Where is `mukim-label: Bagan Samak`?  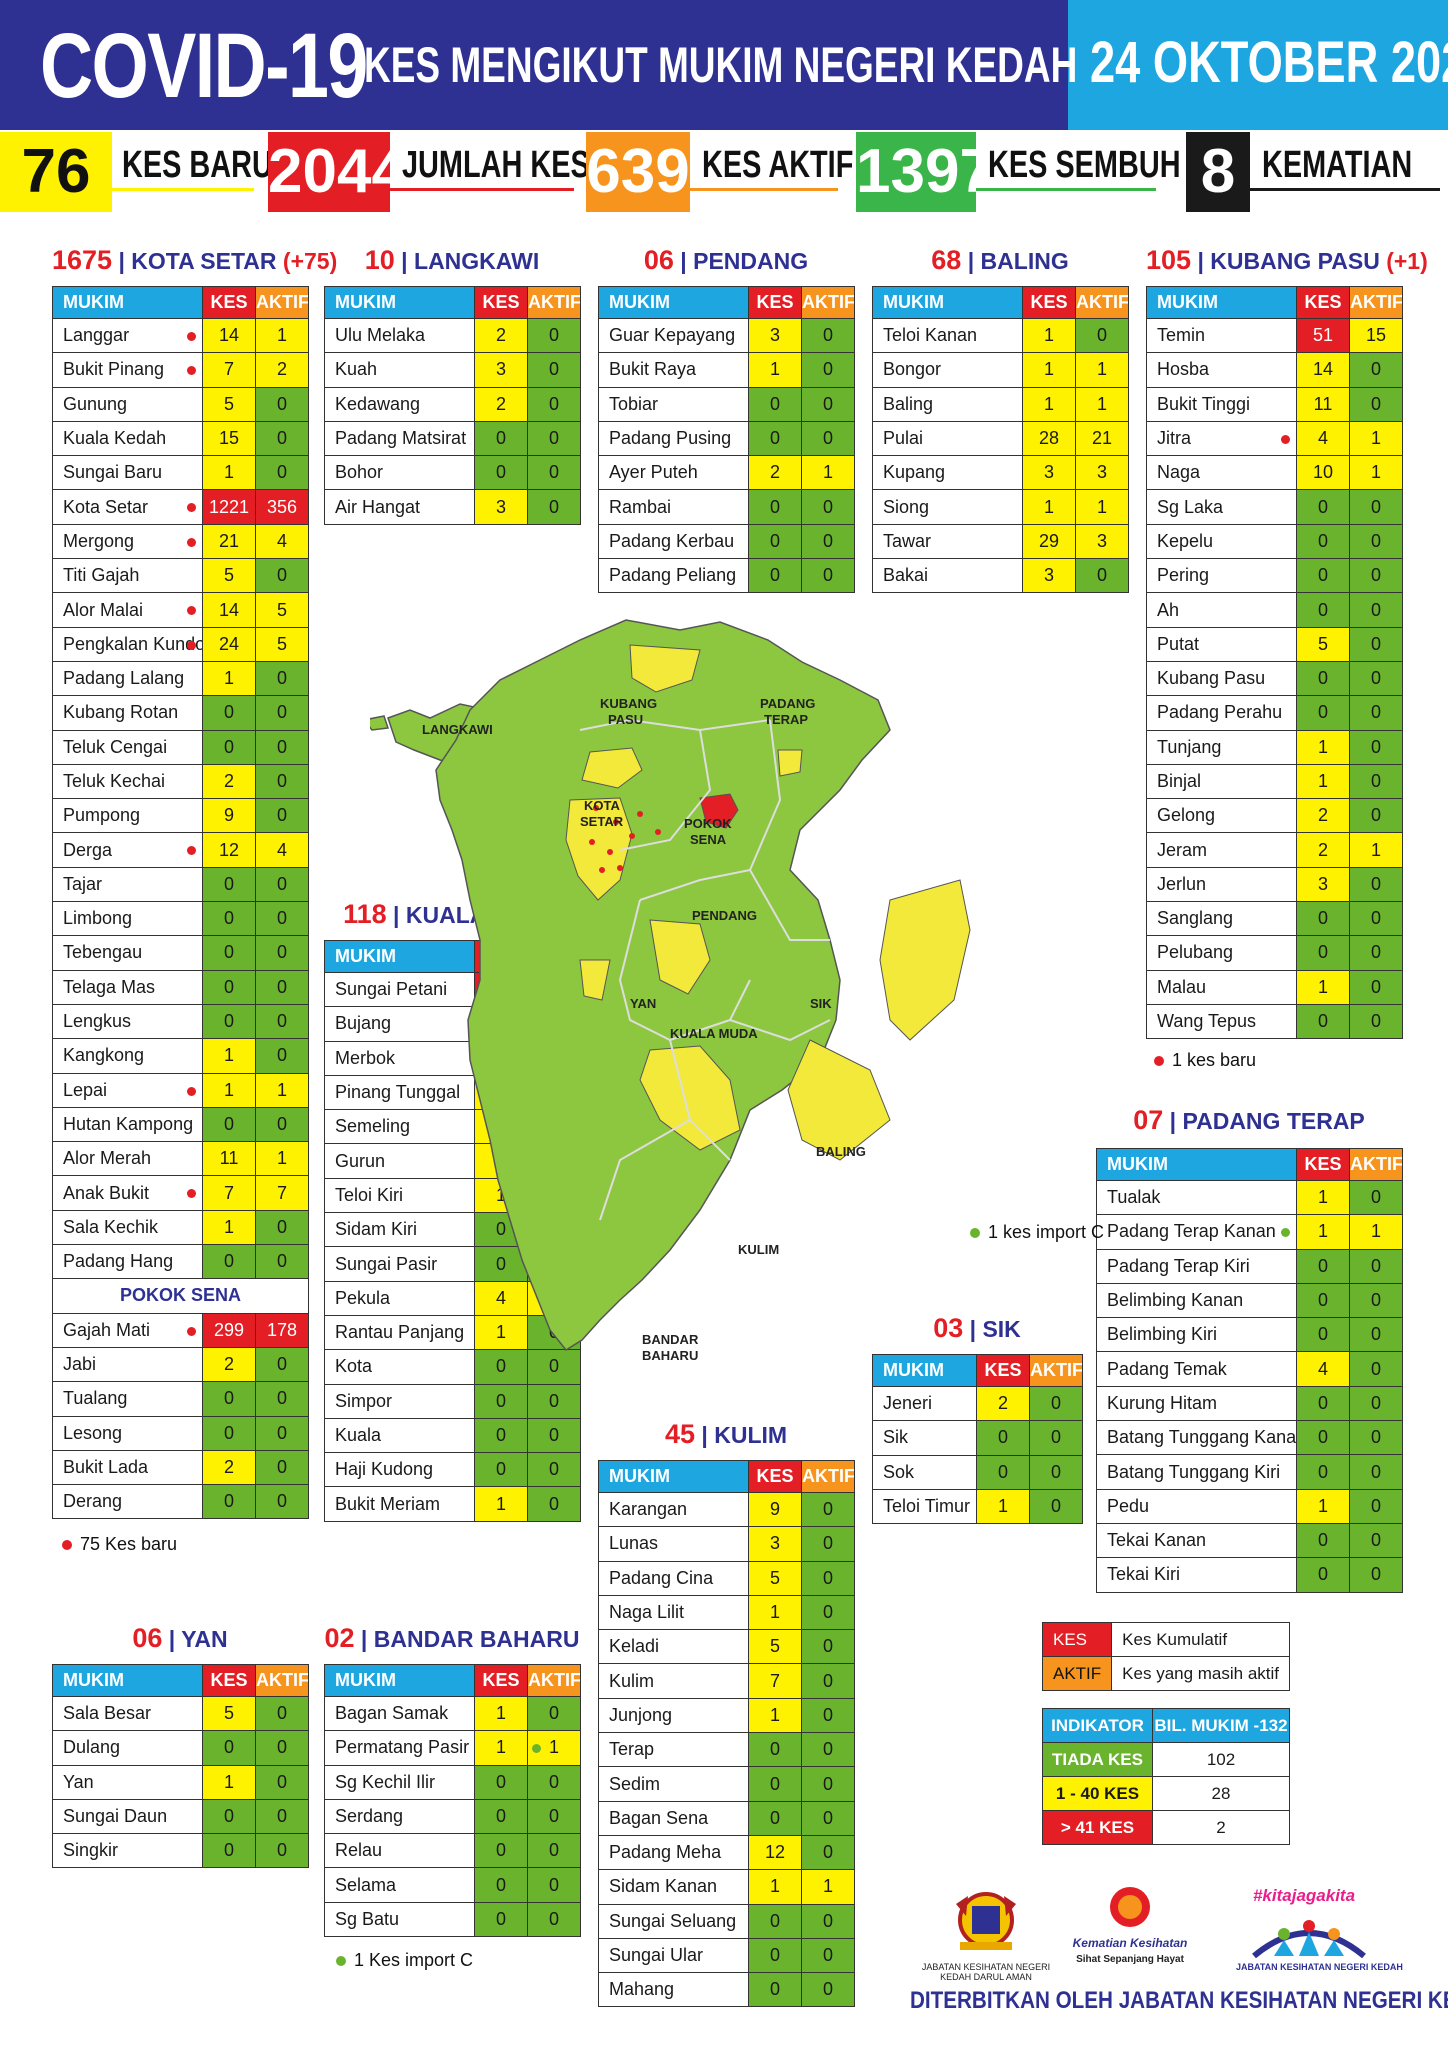 mukim-label: Bagan Samak is located at coordinates (392, 1713).